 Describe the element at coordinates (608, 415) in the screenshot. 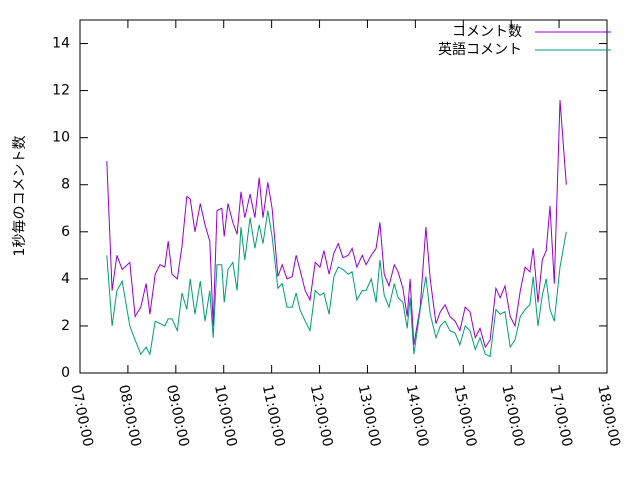

I see `x-tick-label: 18:00:00` at that location.